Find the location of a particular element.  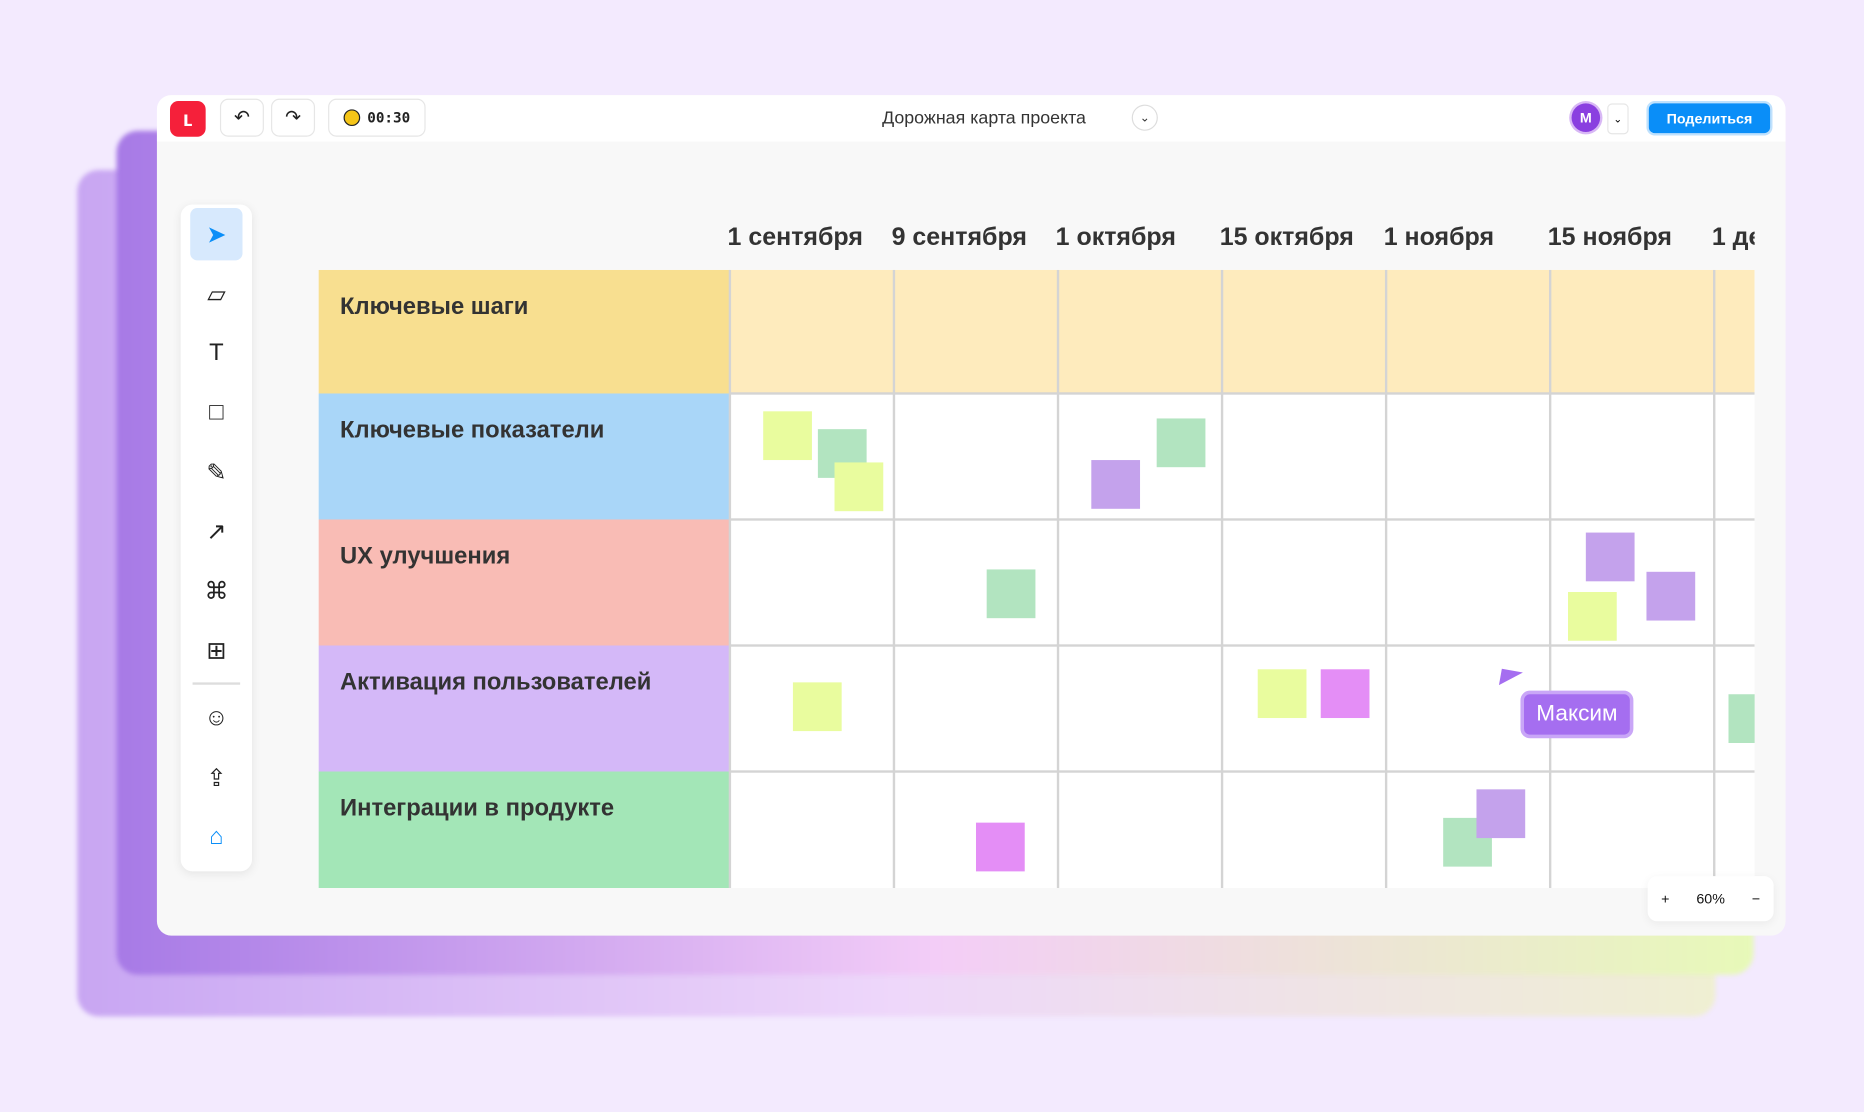

row-label: Активация пользователей is located at coordinates (524, 708).